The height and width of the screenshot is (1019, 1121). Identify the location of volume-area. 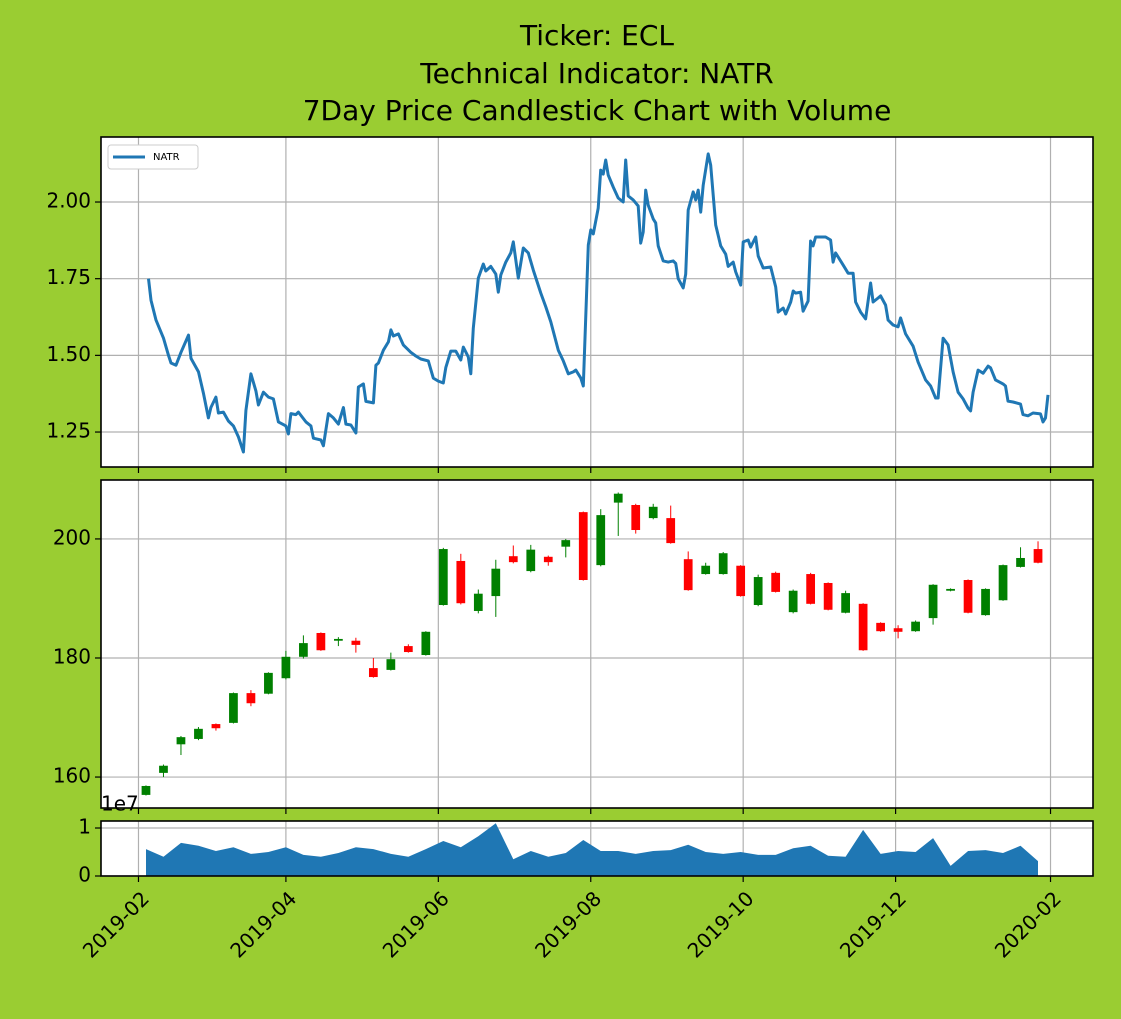
(592, 849).